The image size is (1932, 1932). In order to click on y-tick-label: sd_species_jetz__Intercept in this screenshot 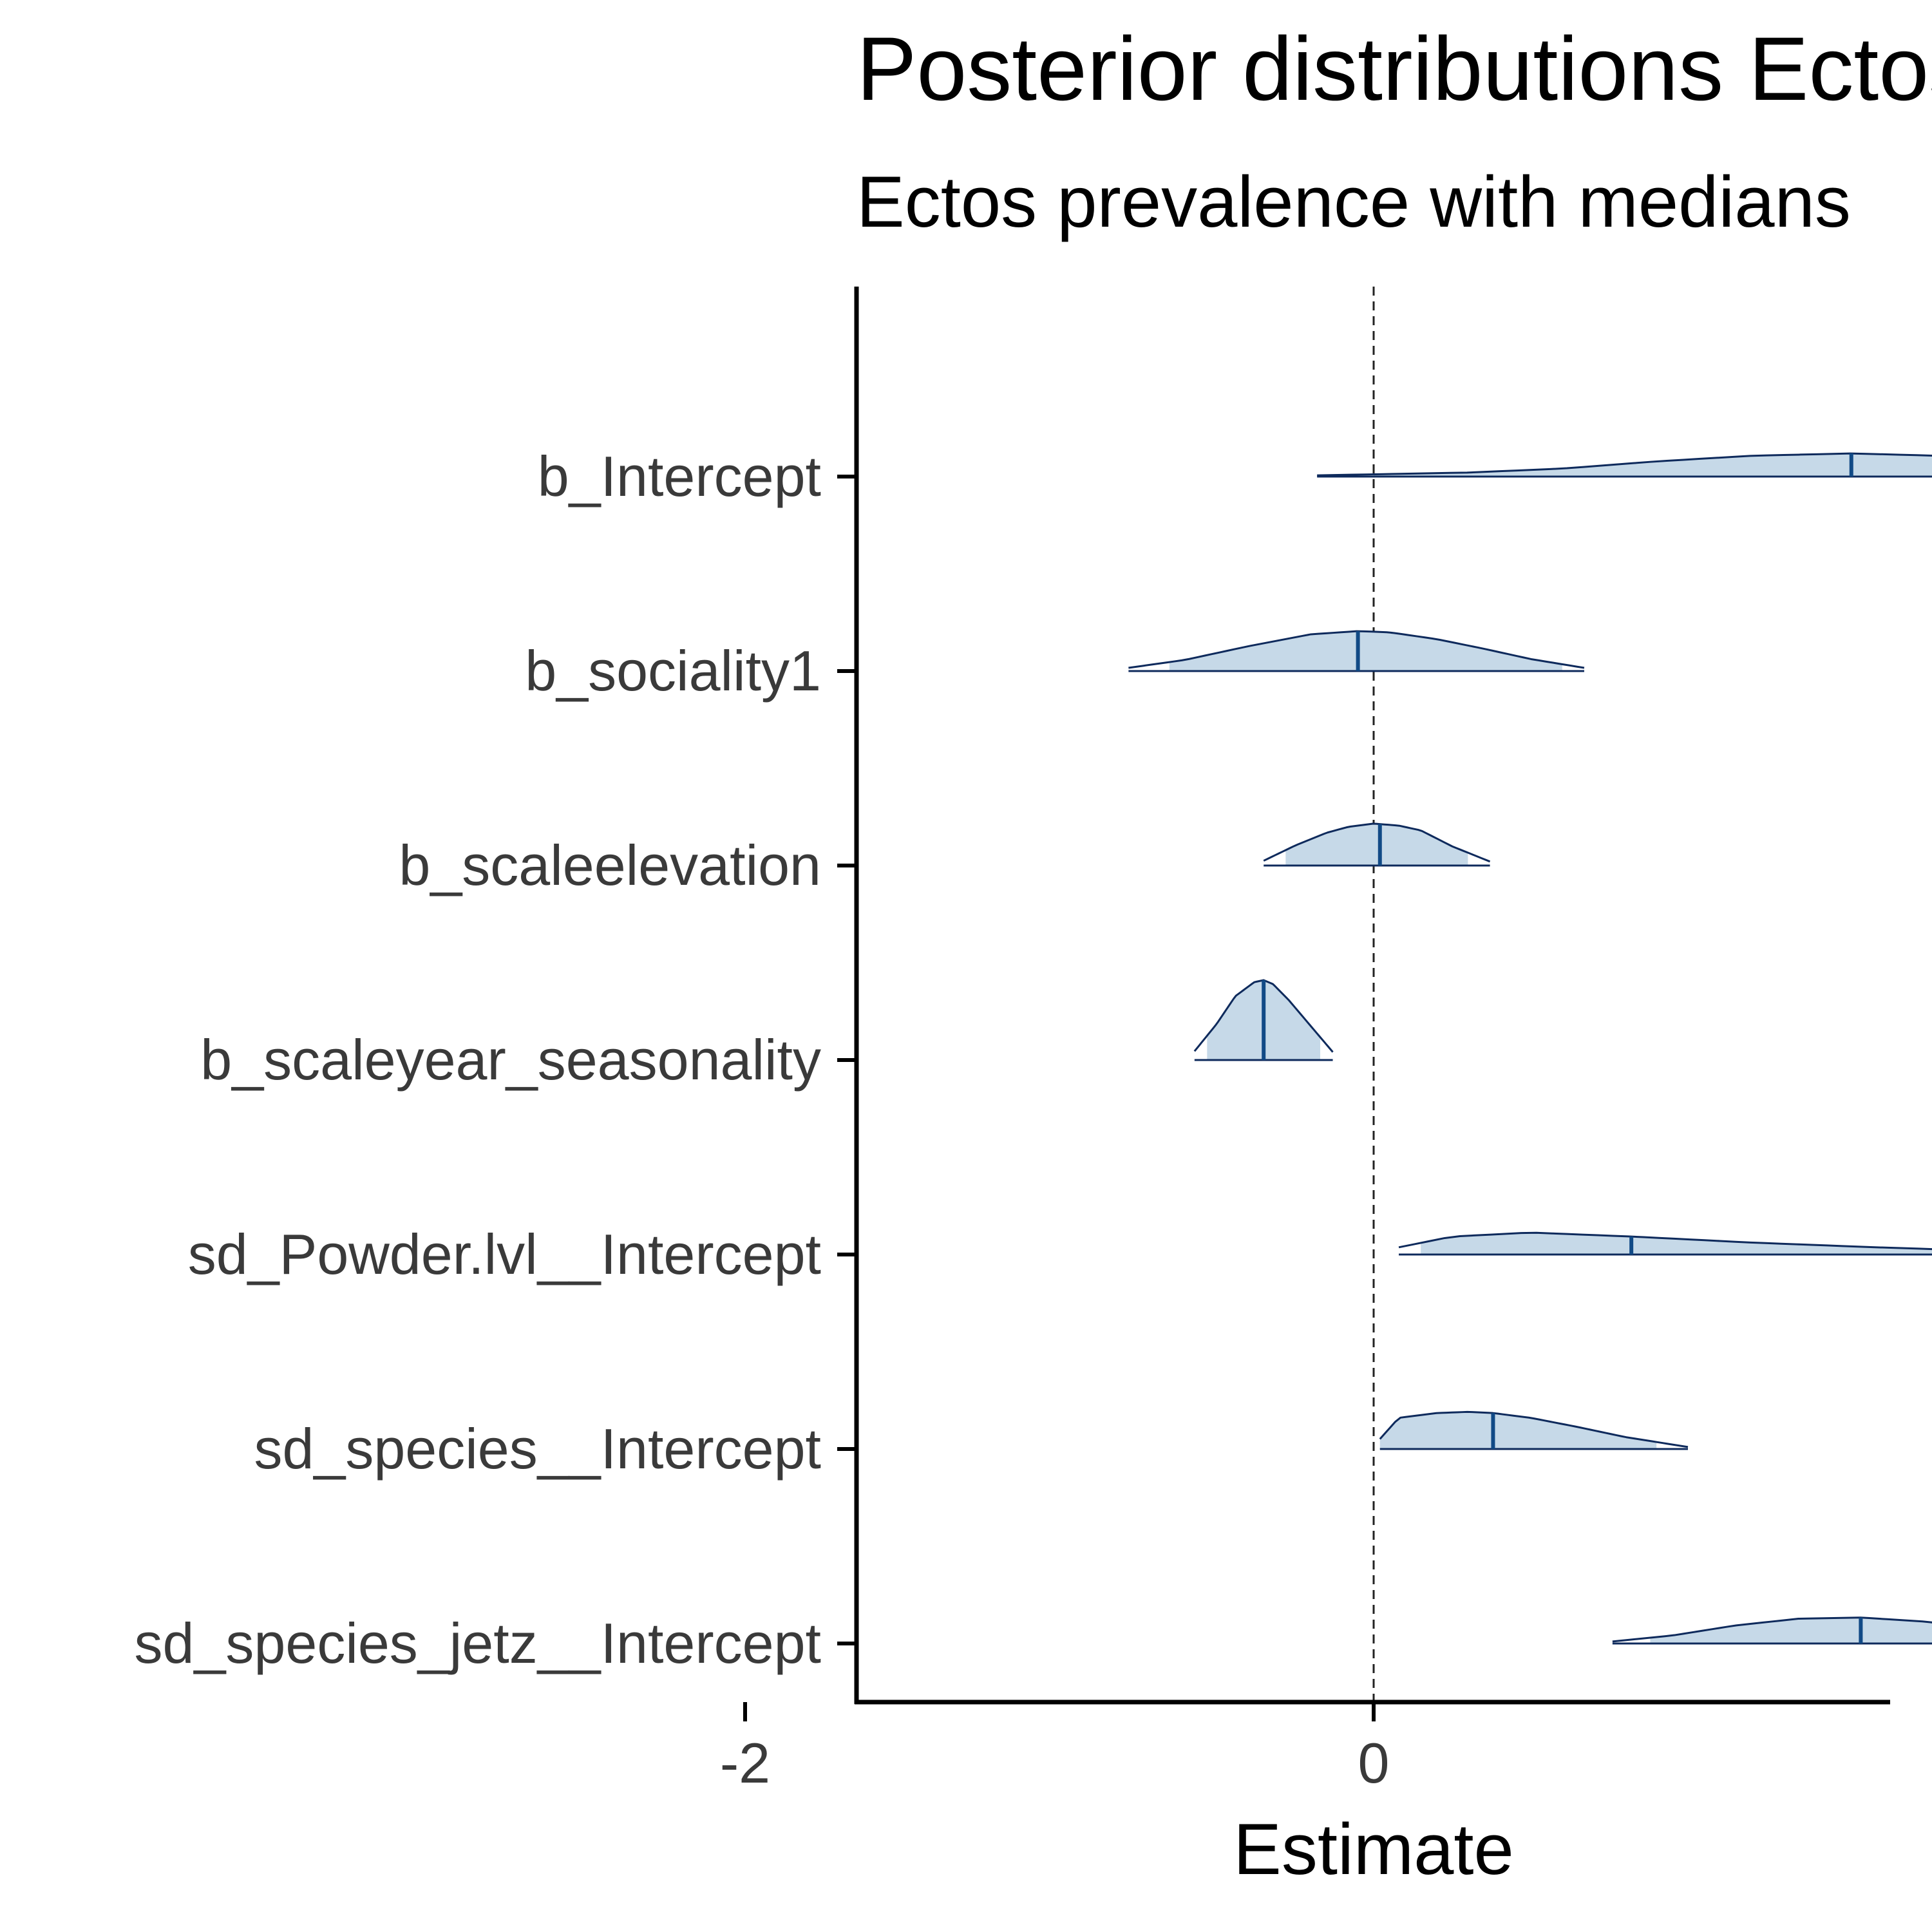, I will do `click(478, 1643)`.